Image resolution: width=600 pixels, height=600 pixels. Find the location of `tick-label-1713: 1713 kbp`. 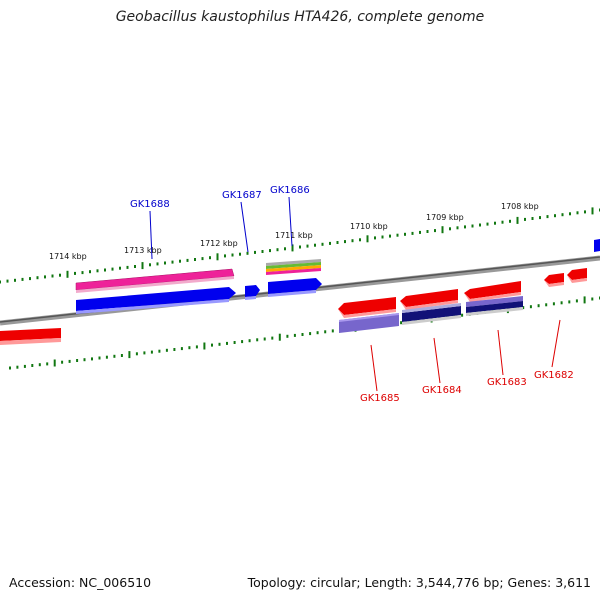

tick-label-1713: 1713 kbp is located at coordinates (143, 250).